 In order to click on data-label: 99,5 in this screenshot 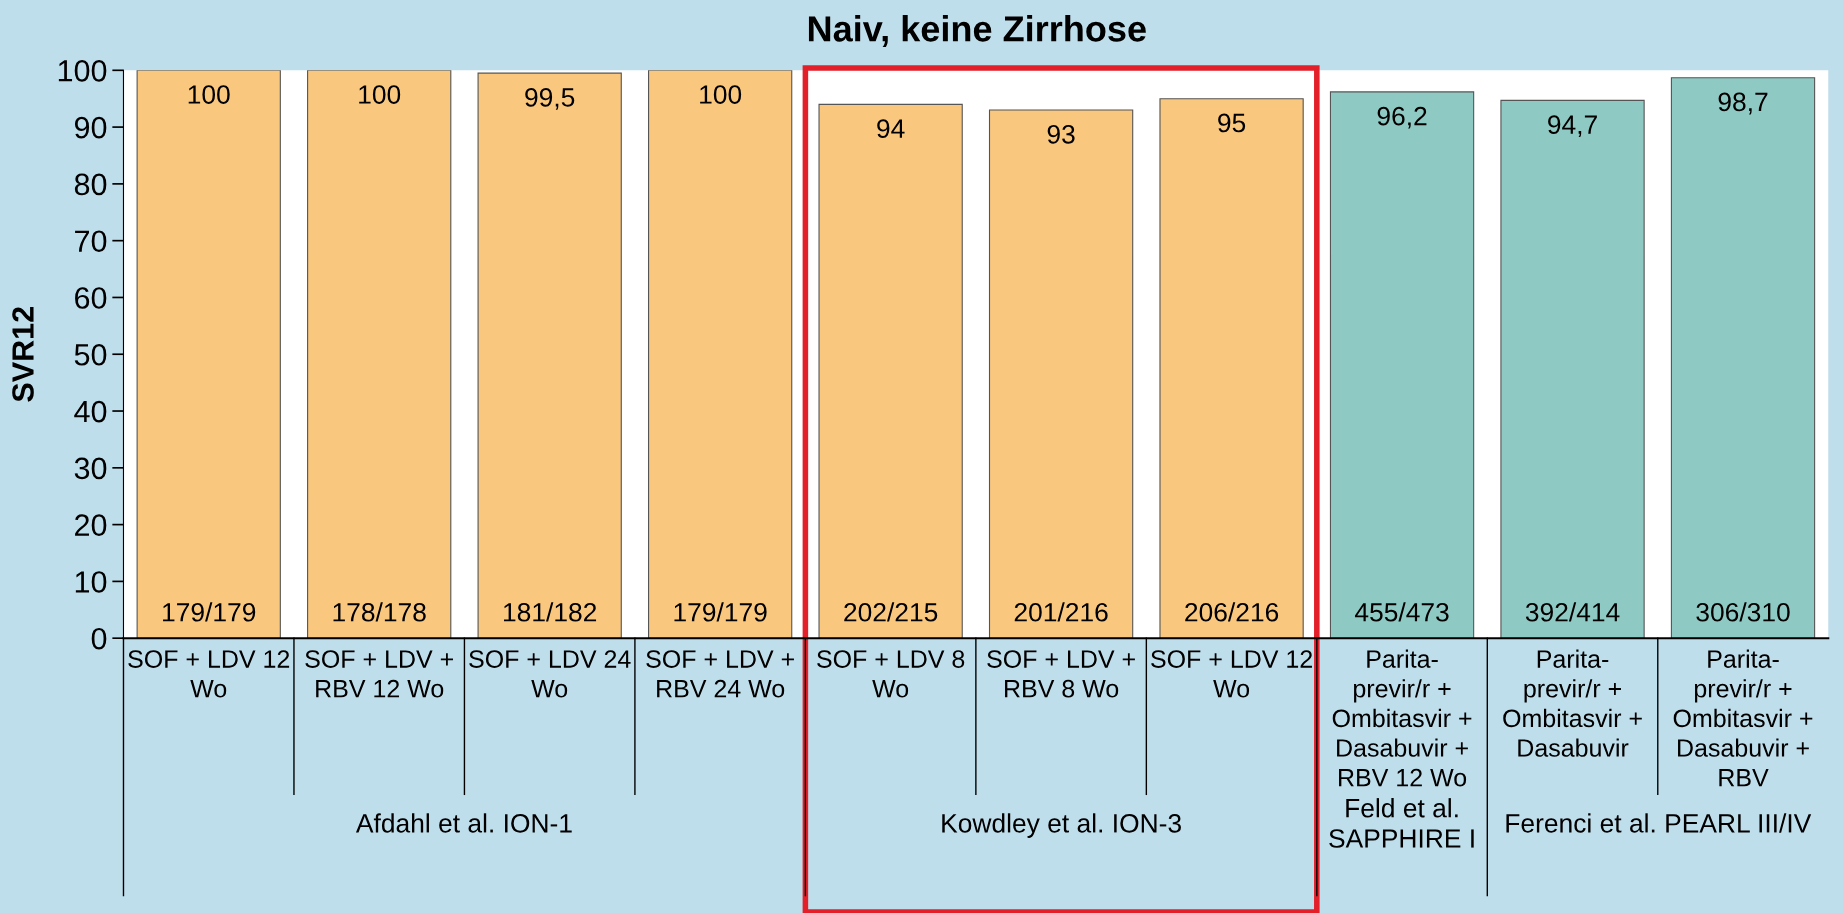, I will do `click(550, 99)`.